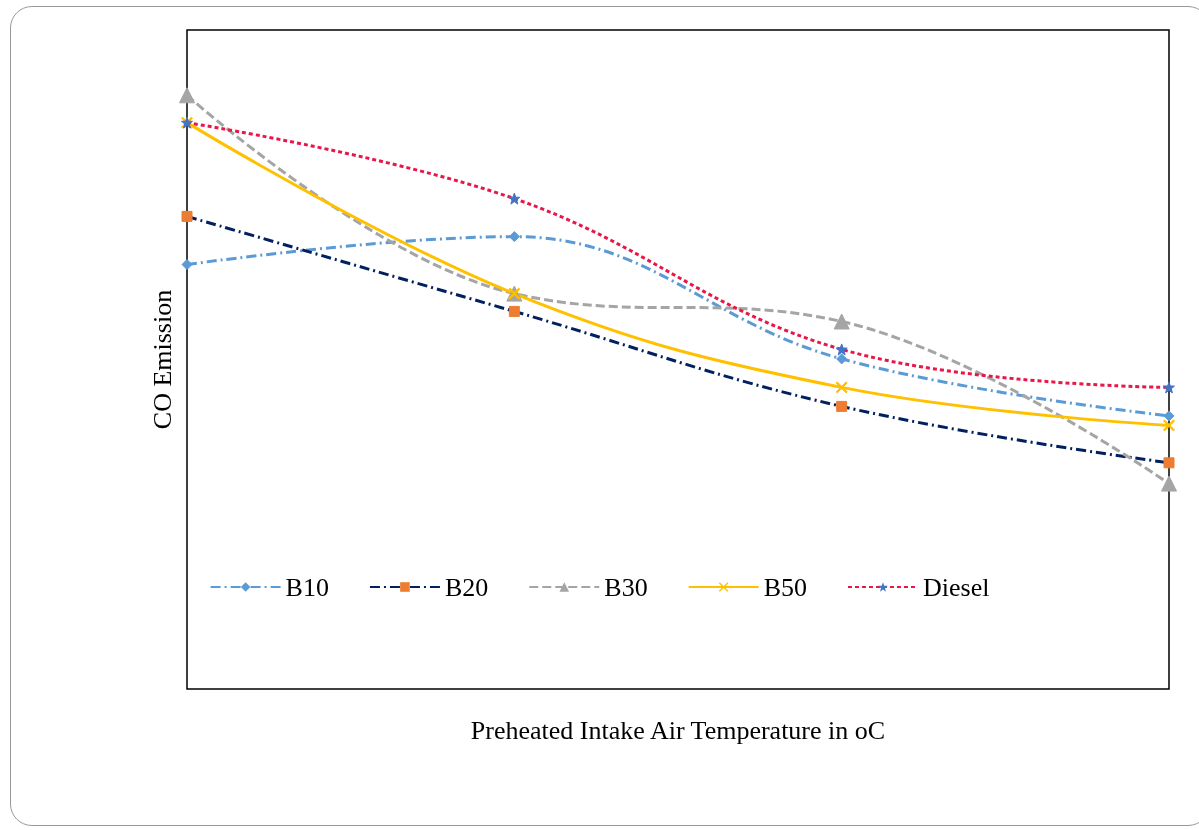 This screenshot has width=1199, height=830. I want to click on legend-label: B20, so click(466, 587).